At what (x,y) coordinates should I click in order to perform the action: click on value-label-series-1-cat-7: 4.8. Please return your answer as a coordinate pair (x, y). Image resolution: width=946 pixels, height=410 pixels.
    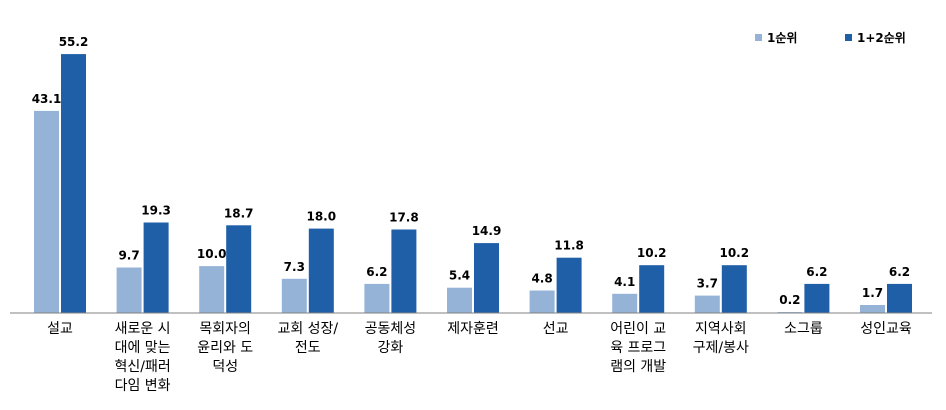
    Looking at the image, I should click on (541, 279).